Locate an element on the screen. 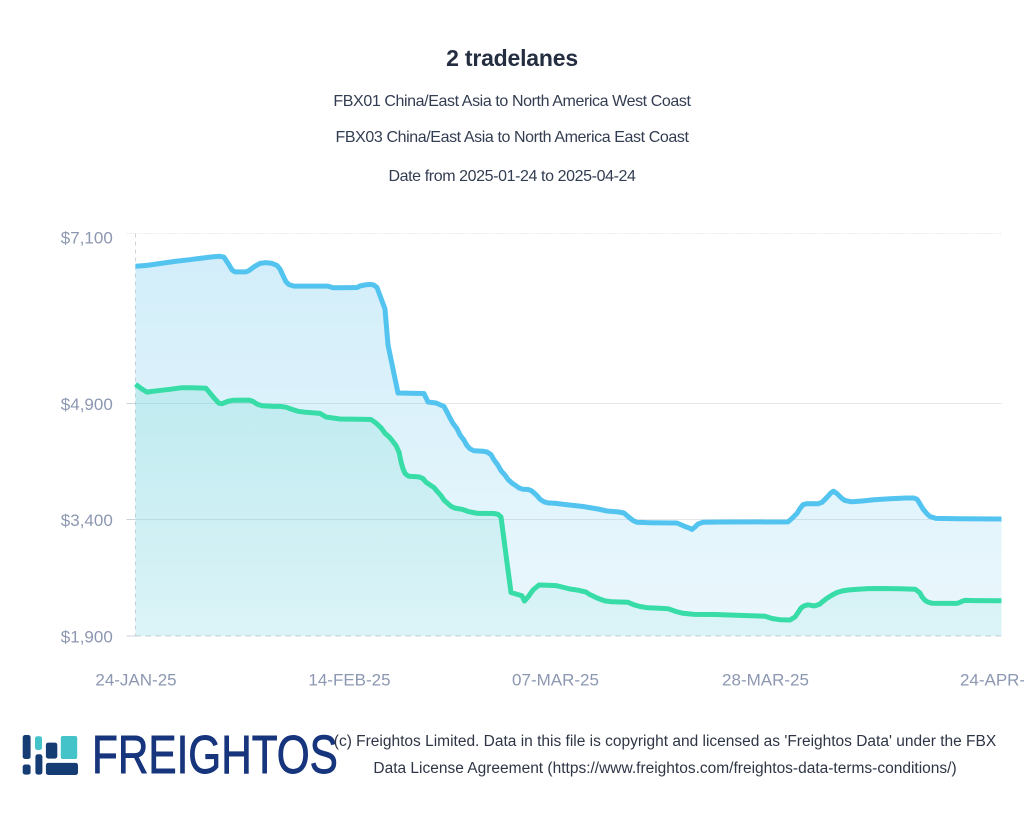 This screenshot has width=1024, height=813. svg-text: $4,900 is located at coordinates (87, 404).